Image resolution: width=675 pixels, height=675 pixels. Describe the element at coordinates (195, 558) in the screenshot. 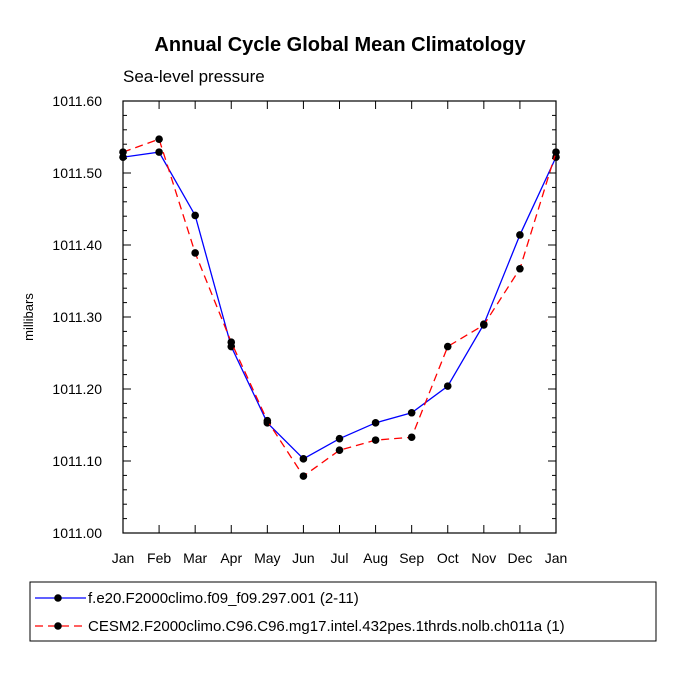

I see `x-tick-label: Mar` at that location.